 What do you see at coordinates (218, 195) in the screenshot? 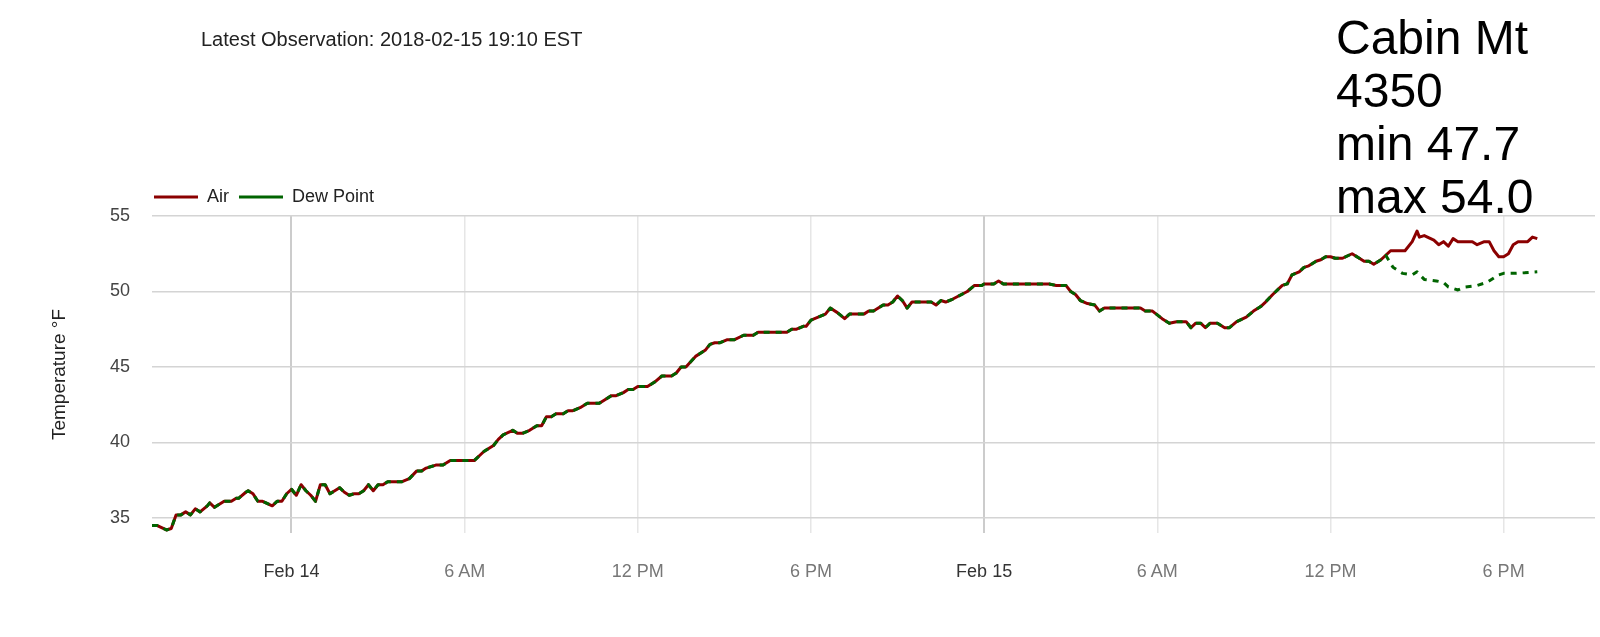
I see `legend-label: Air` at bounding box center [218, 195].